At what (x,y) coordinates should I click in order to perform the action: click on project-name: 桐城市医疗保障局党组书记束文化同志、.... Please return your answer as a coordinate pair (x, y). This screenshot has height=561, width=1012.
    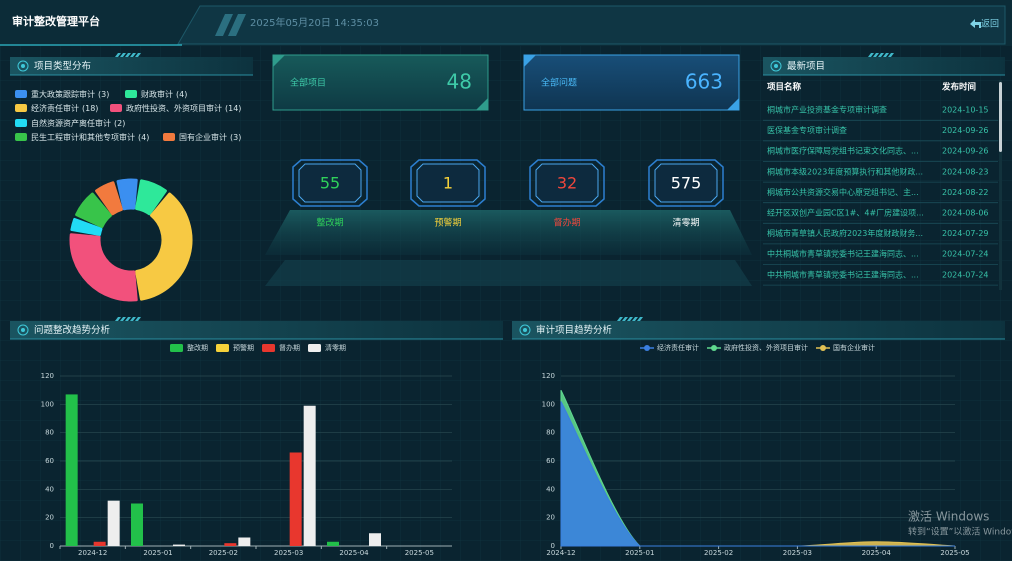
    Looking at the image, I should click on (843, 151).